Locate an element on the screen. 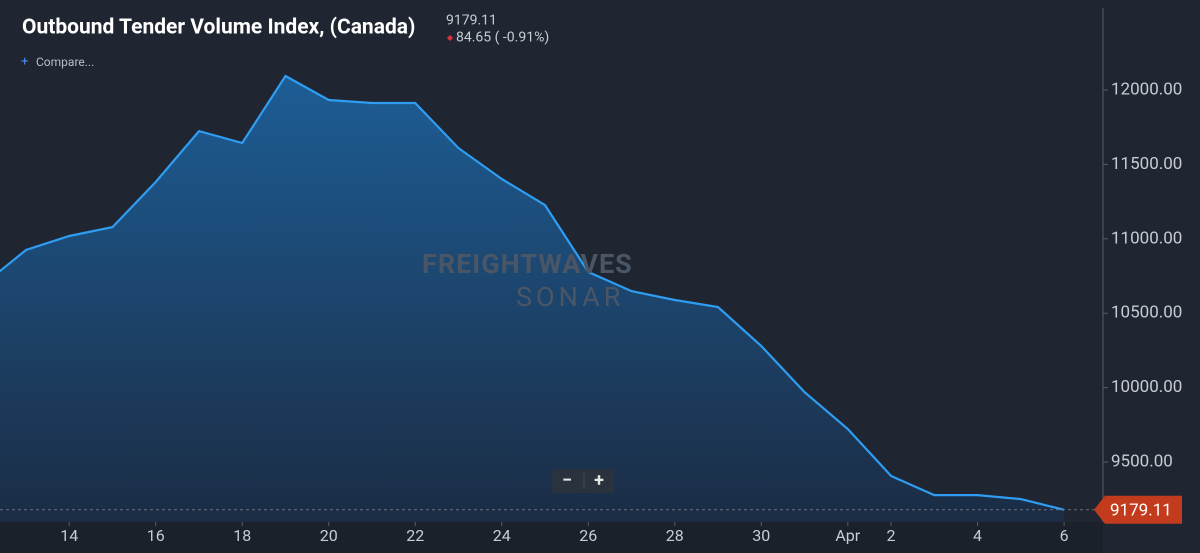 The width and height of the screenshot is (1200, 553). change: 84.65 ( -0.91%) is located at coordinates (502, 38).